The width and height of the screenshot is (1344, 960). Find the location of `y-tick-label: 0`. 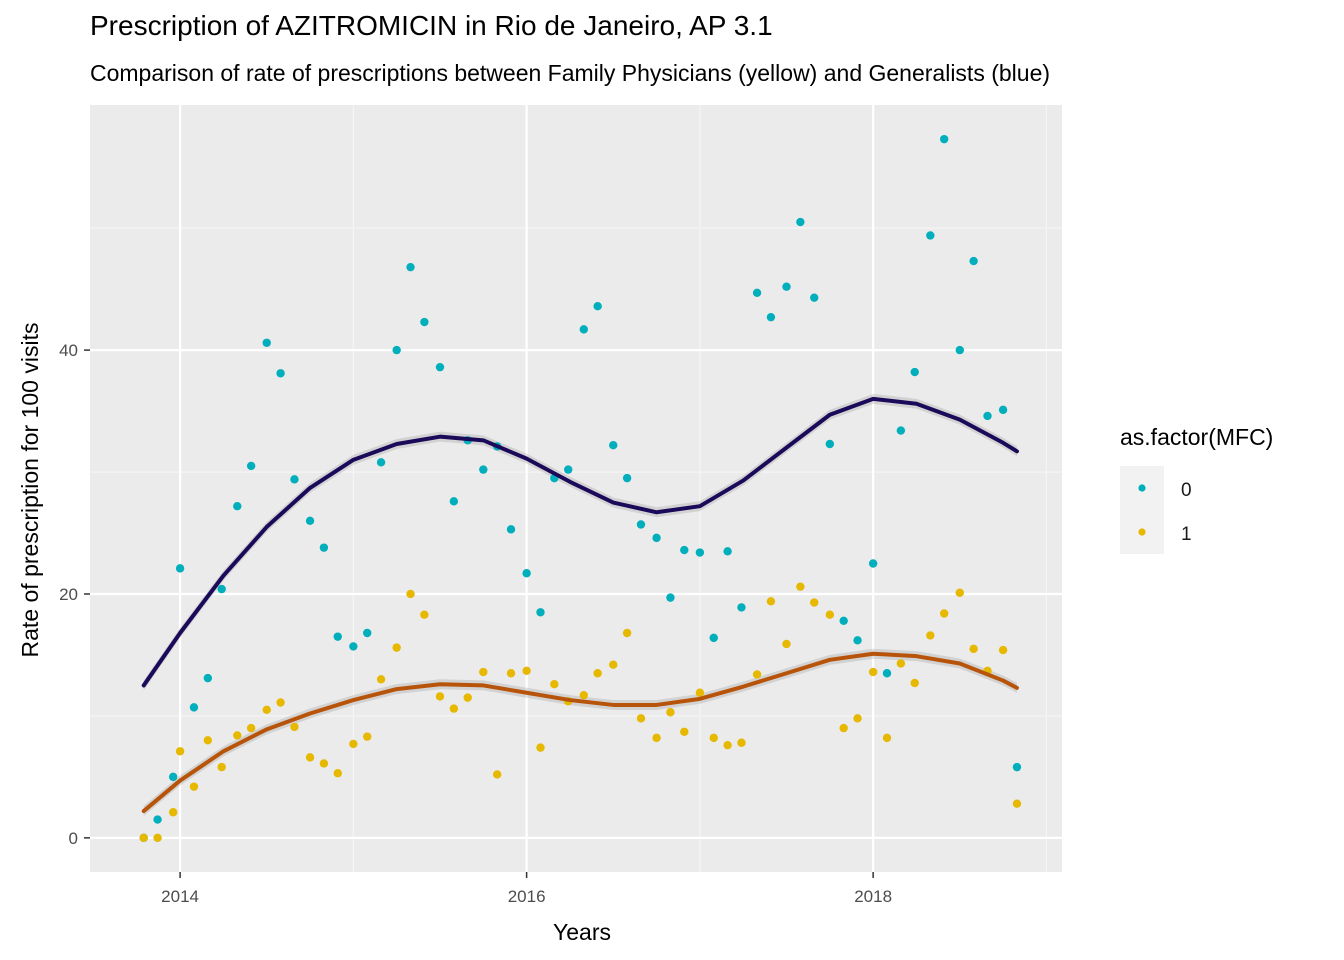

y-tick-label: 0 is located at coordinates (73, 838).